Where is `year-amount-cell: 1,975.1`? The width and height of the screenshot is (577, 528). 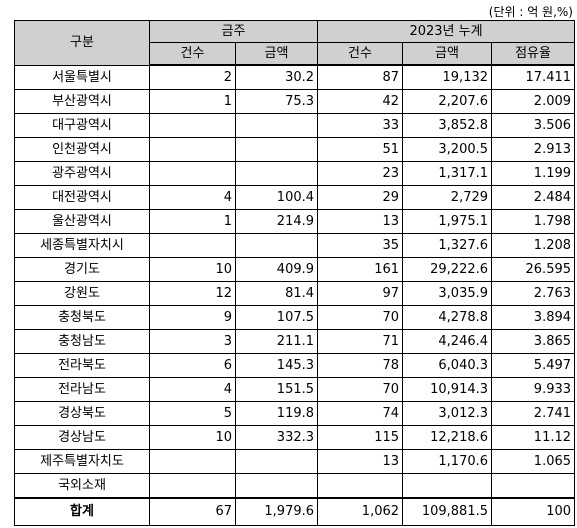
year-amount-cell: 1,975.1 is located at coordinates (447, 221).